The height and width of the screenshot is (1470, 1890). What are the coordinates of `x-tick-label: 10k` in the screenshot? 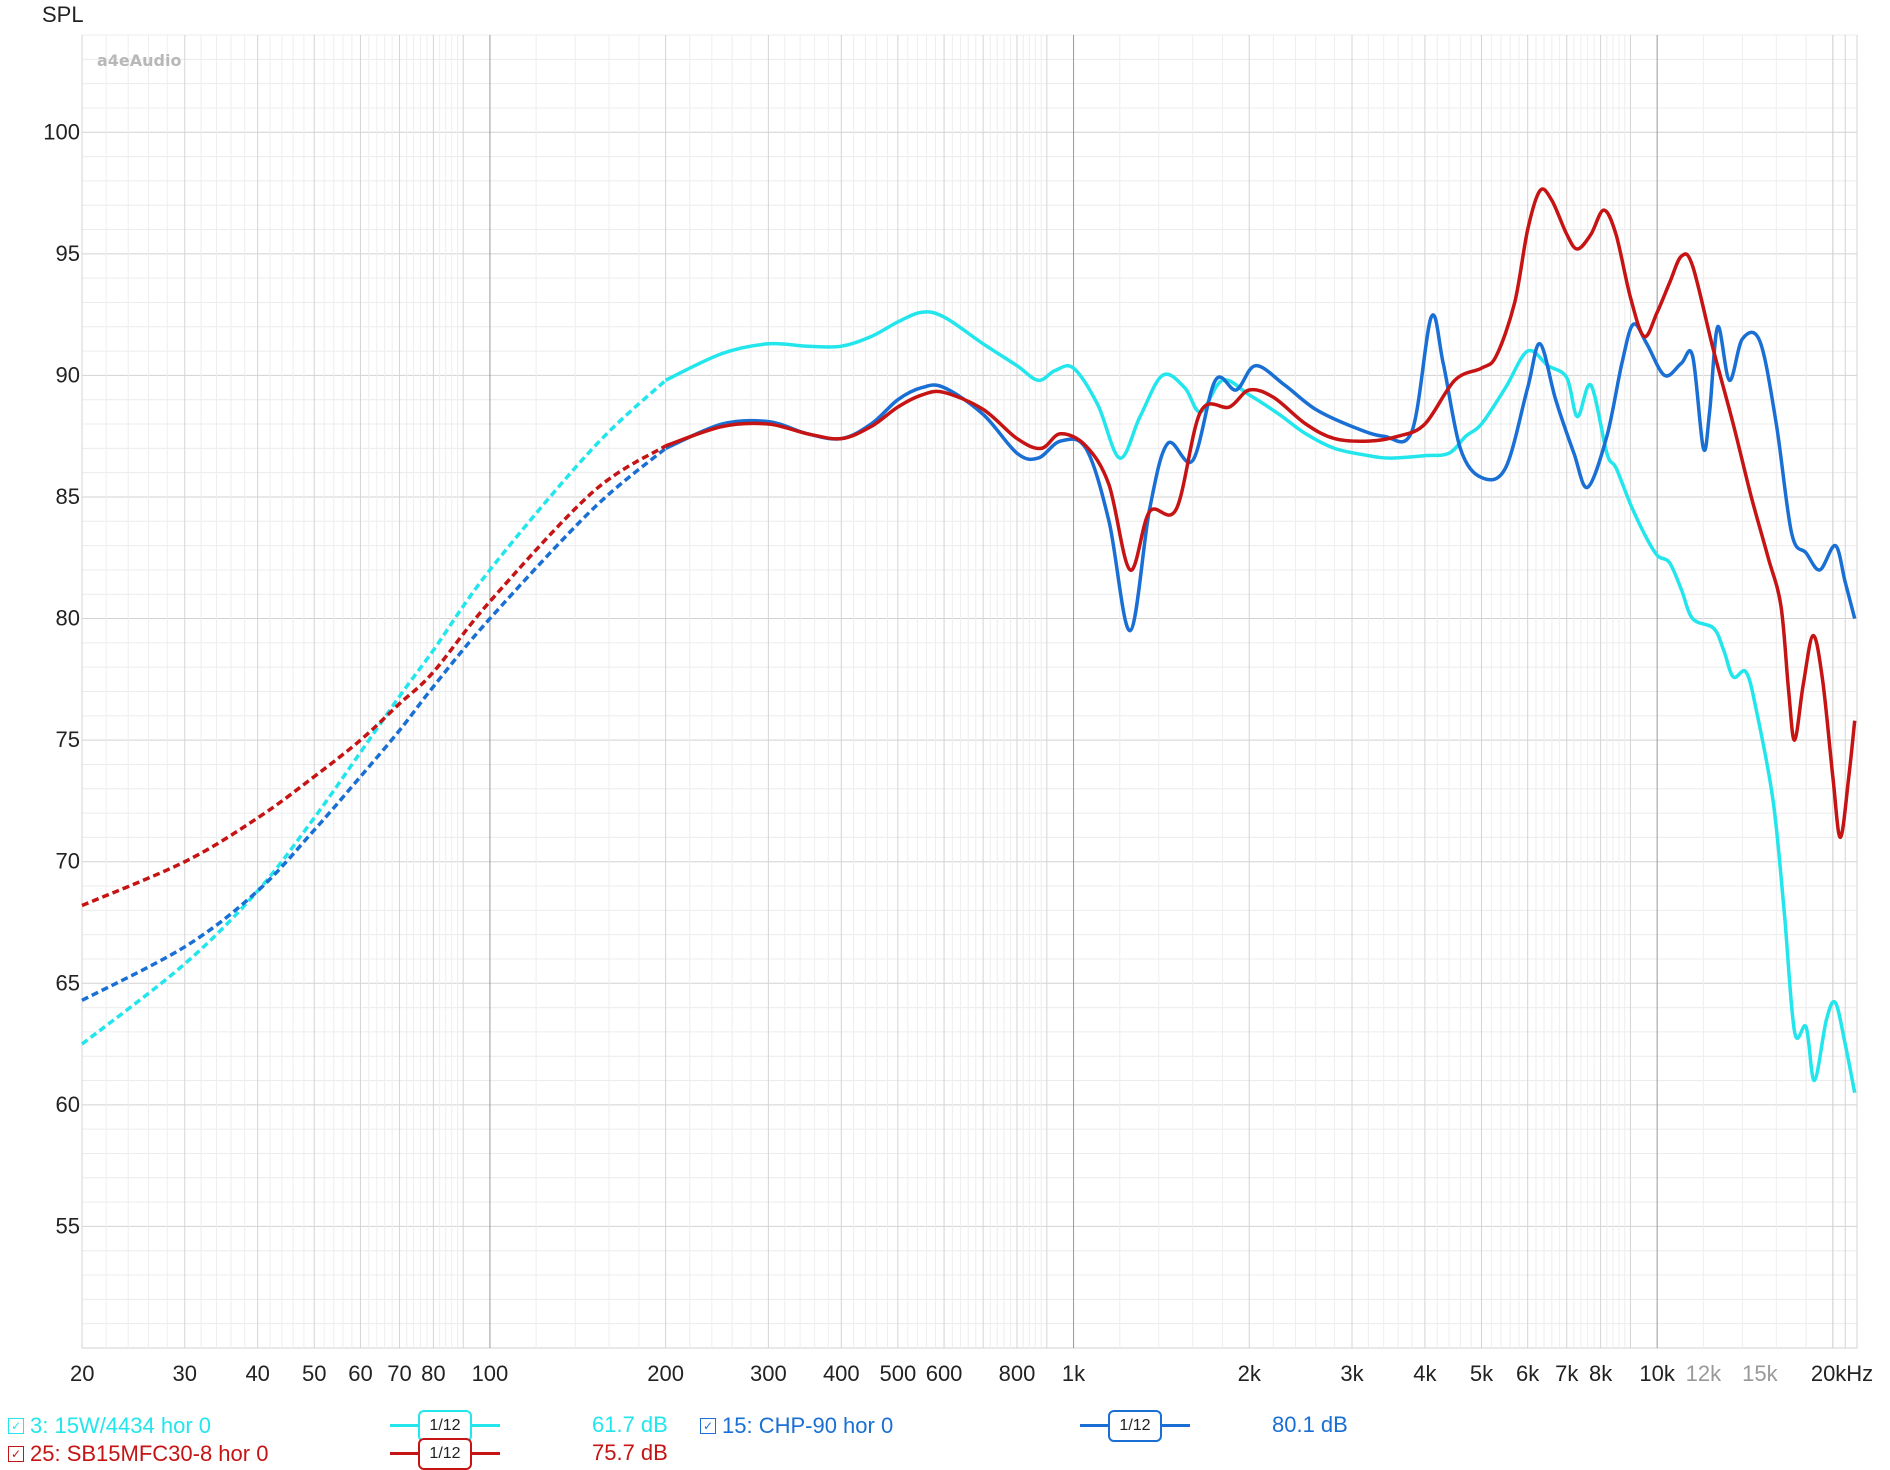 It's located at (1657, 1373).